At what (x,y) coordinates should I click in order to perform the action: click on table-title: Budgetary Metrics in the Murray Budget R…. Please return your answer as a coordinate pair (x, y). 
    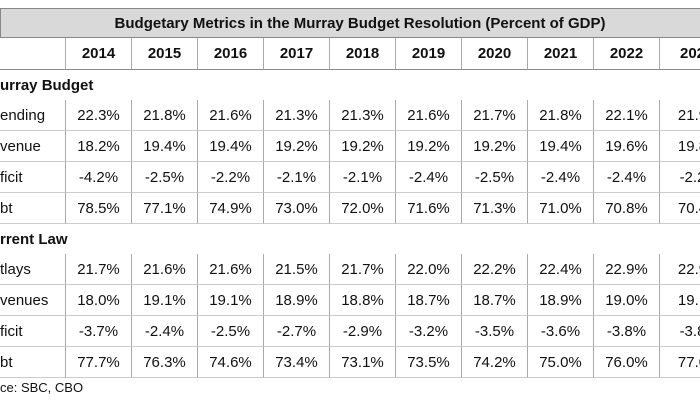
    Looking at the image, I should click on (350, 23).